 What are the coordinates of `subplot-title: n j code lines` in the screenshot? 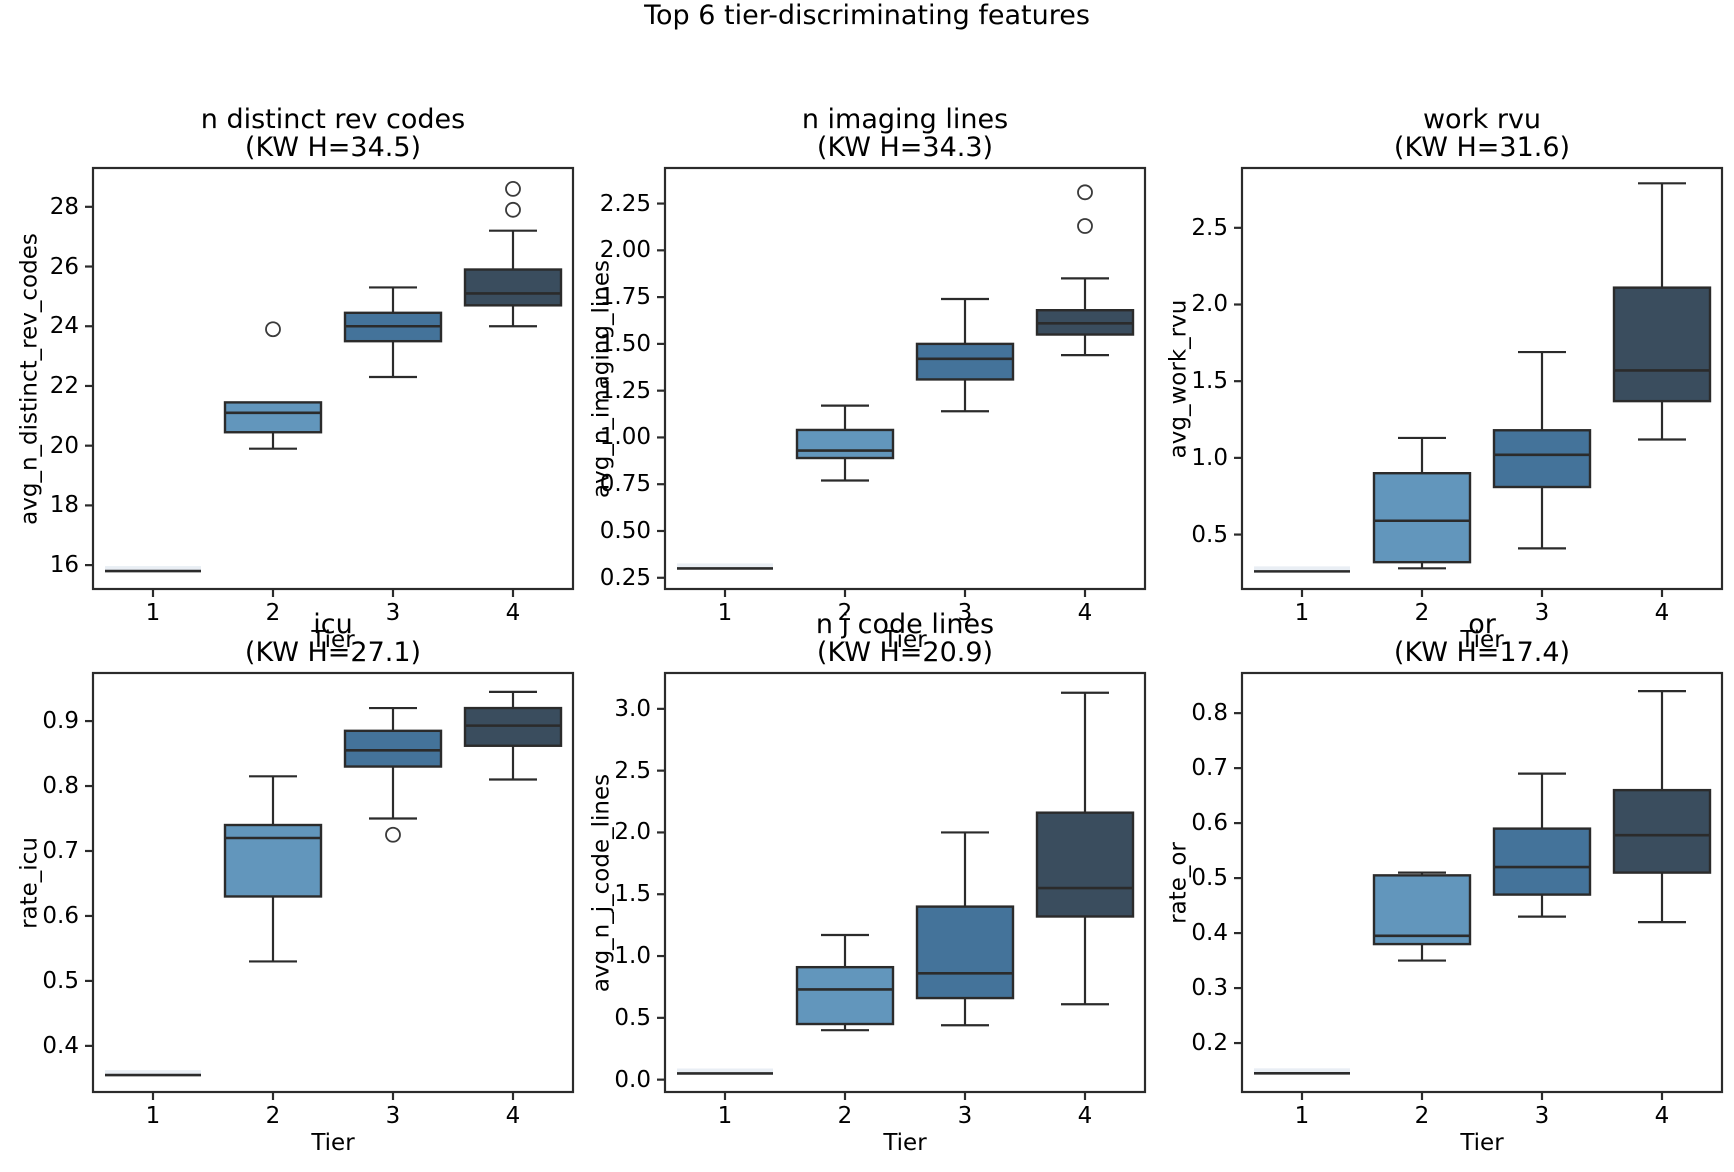 It's located at (905, 624).